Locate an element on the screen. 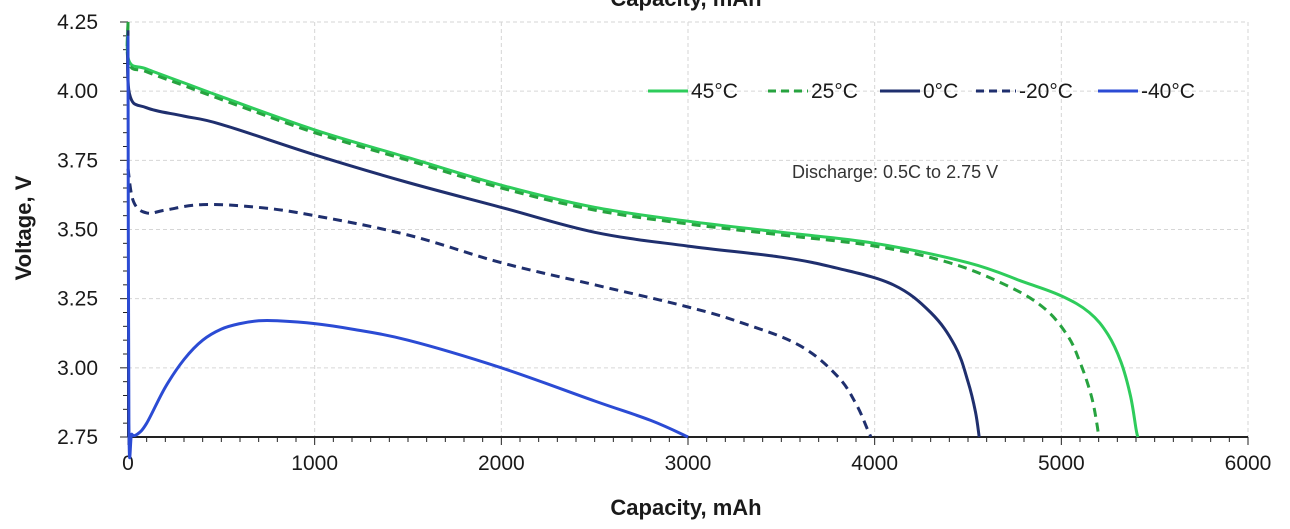 This screenshot has height=529, width=1290. legend-item: -20°C is located at coordinates (1024, 91).